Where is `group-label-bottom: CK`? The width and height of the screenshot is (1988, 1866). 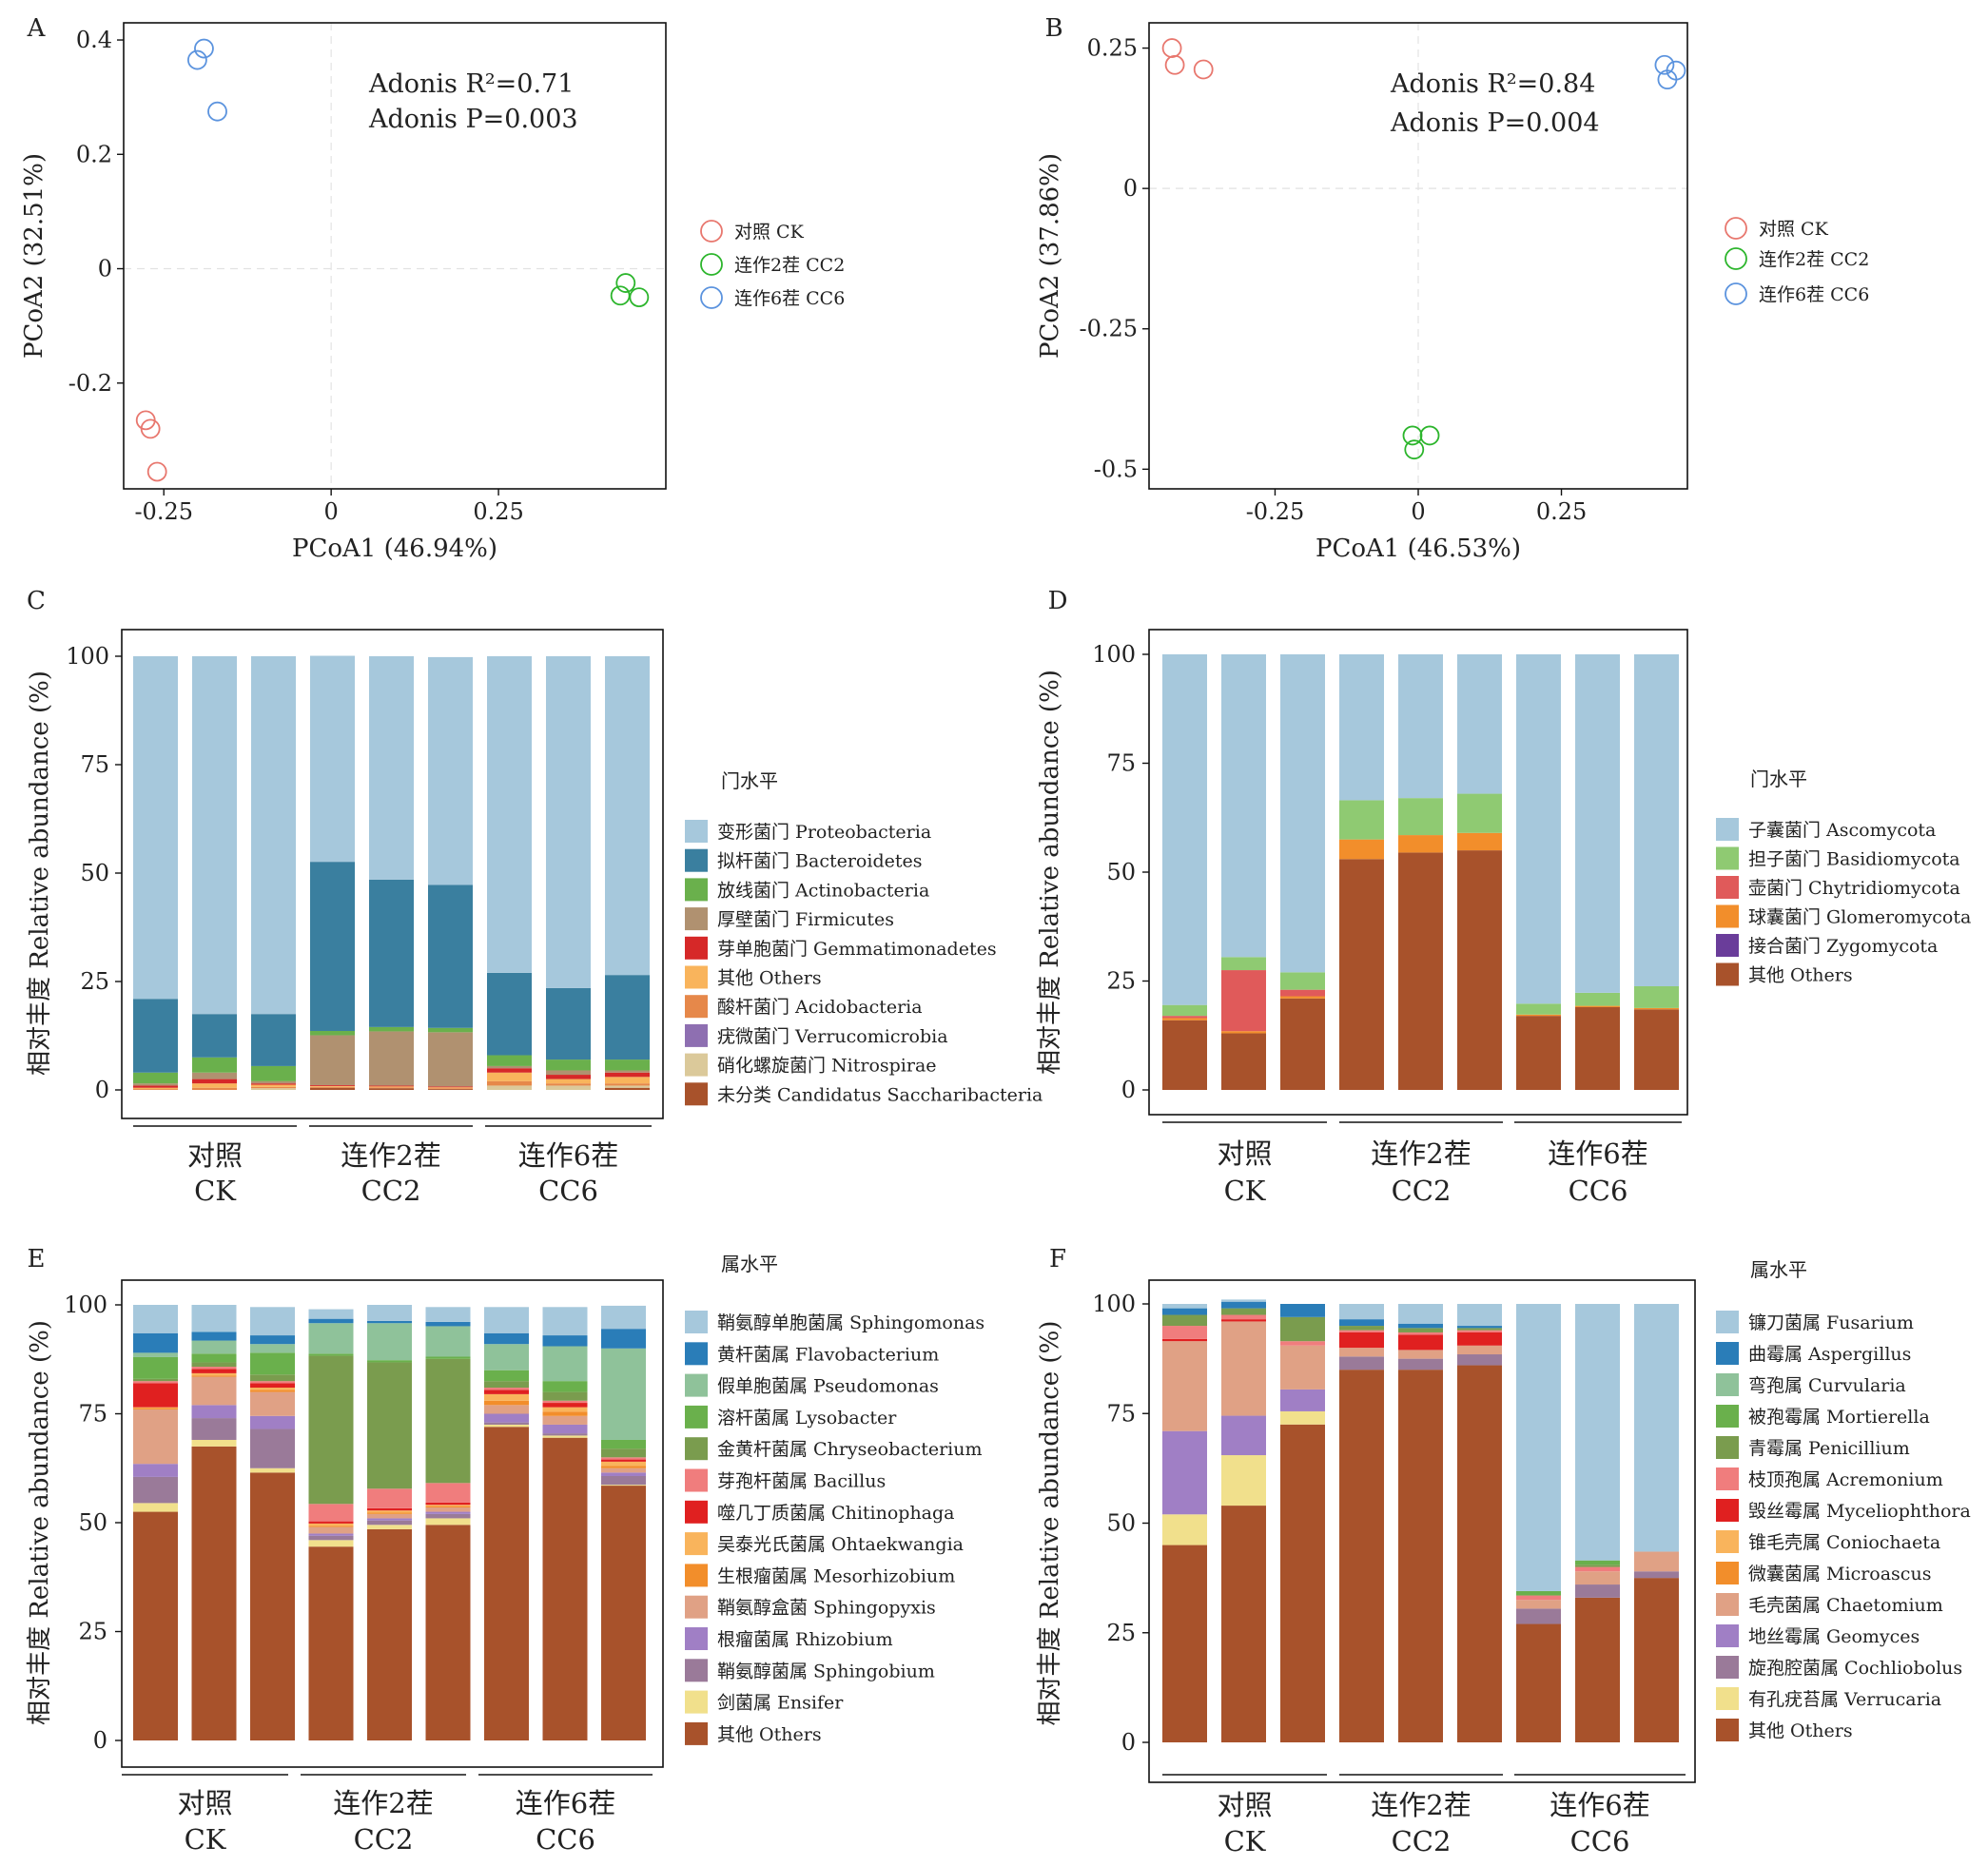
group-label-bottom: CK is located at coordinates (206, 1839).